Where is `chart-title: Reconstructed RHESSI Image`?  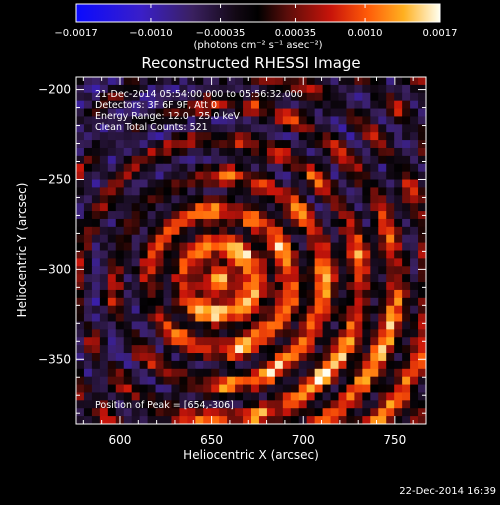
chart-title: Reconstructed RHESSI Image is located at coordinates (250, 63).